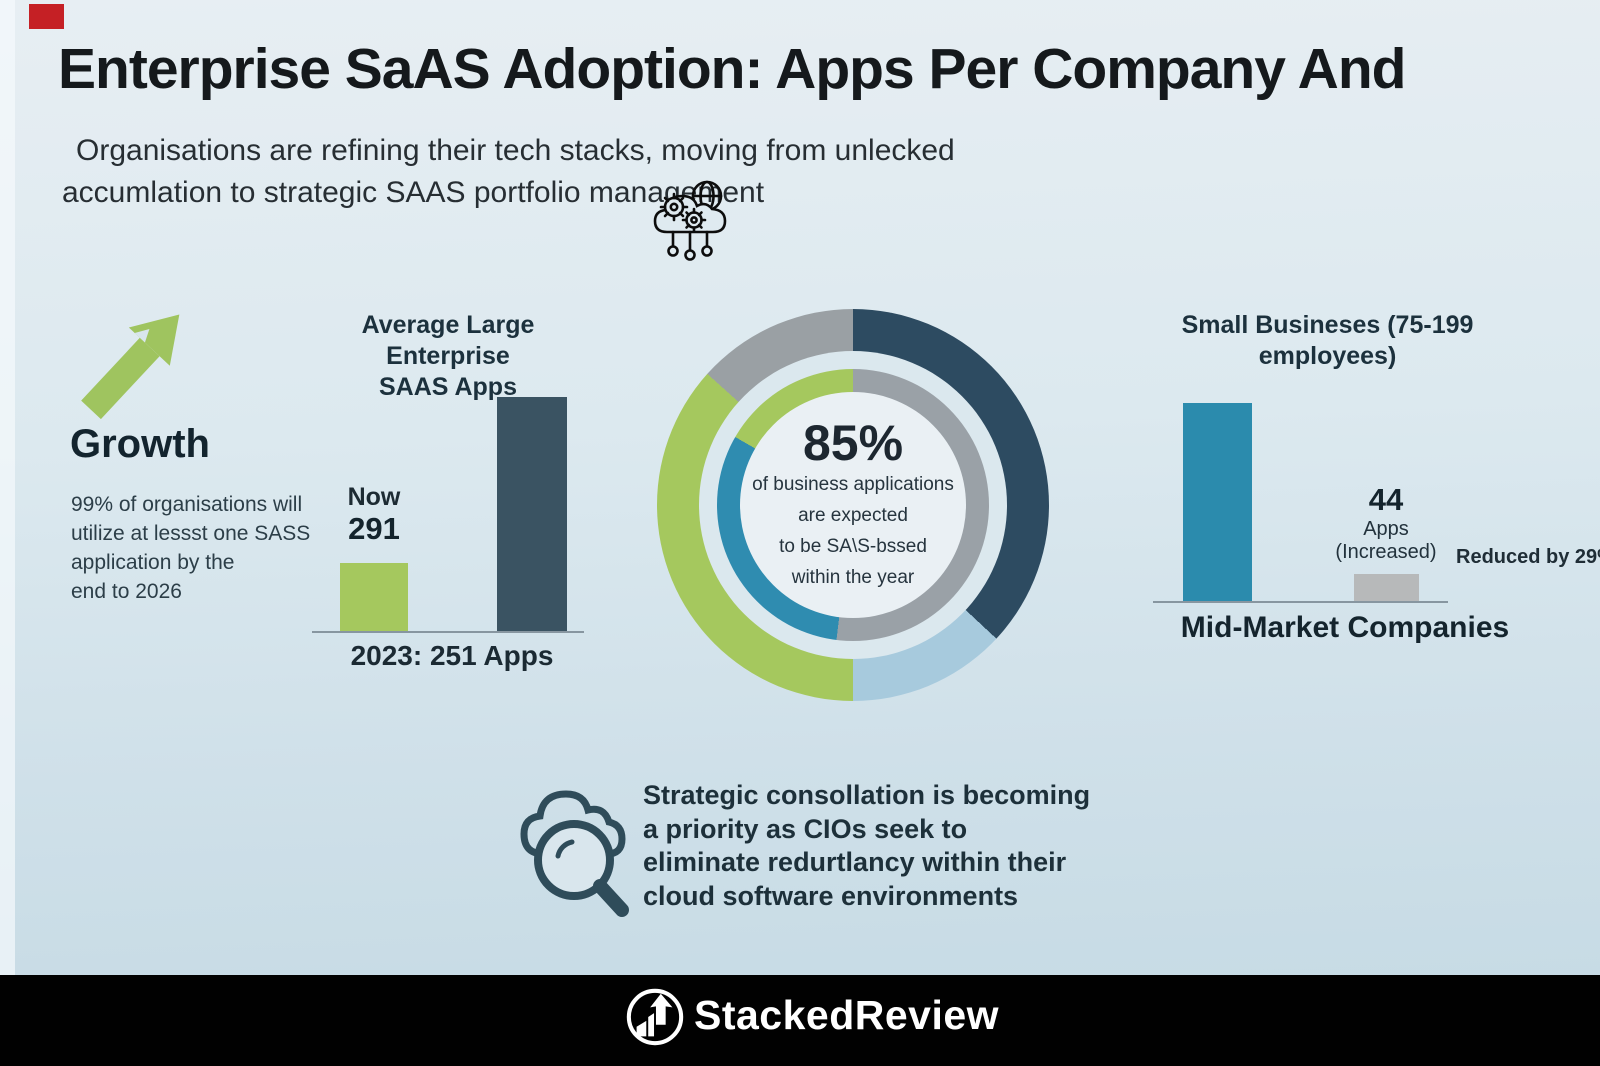 This screenshot has width=1600, height=1066. I want to click on growth-line: end to 2026, so click(126, 591).